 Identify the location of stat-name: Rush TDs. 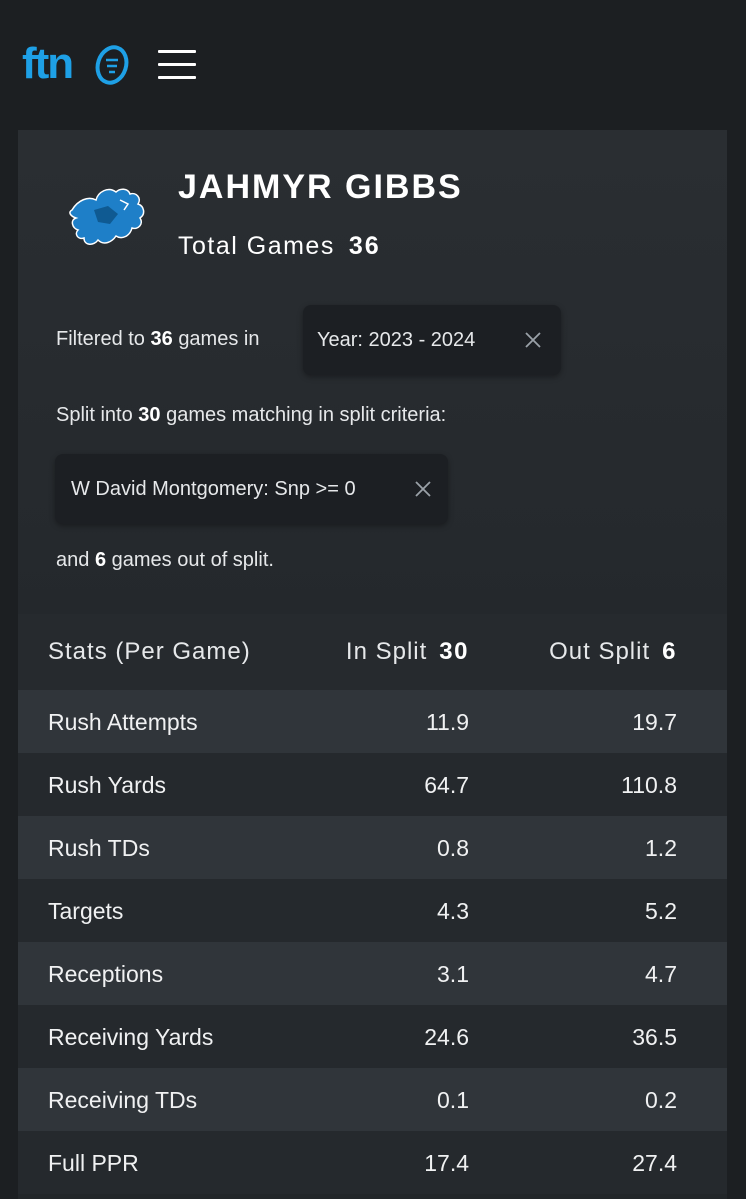
(99, 848).